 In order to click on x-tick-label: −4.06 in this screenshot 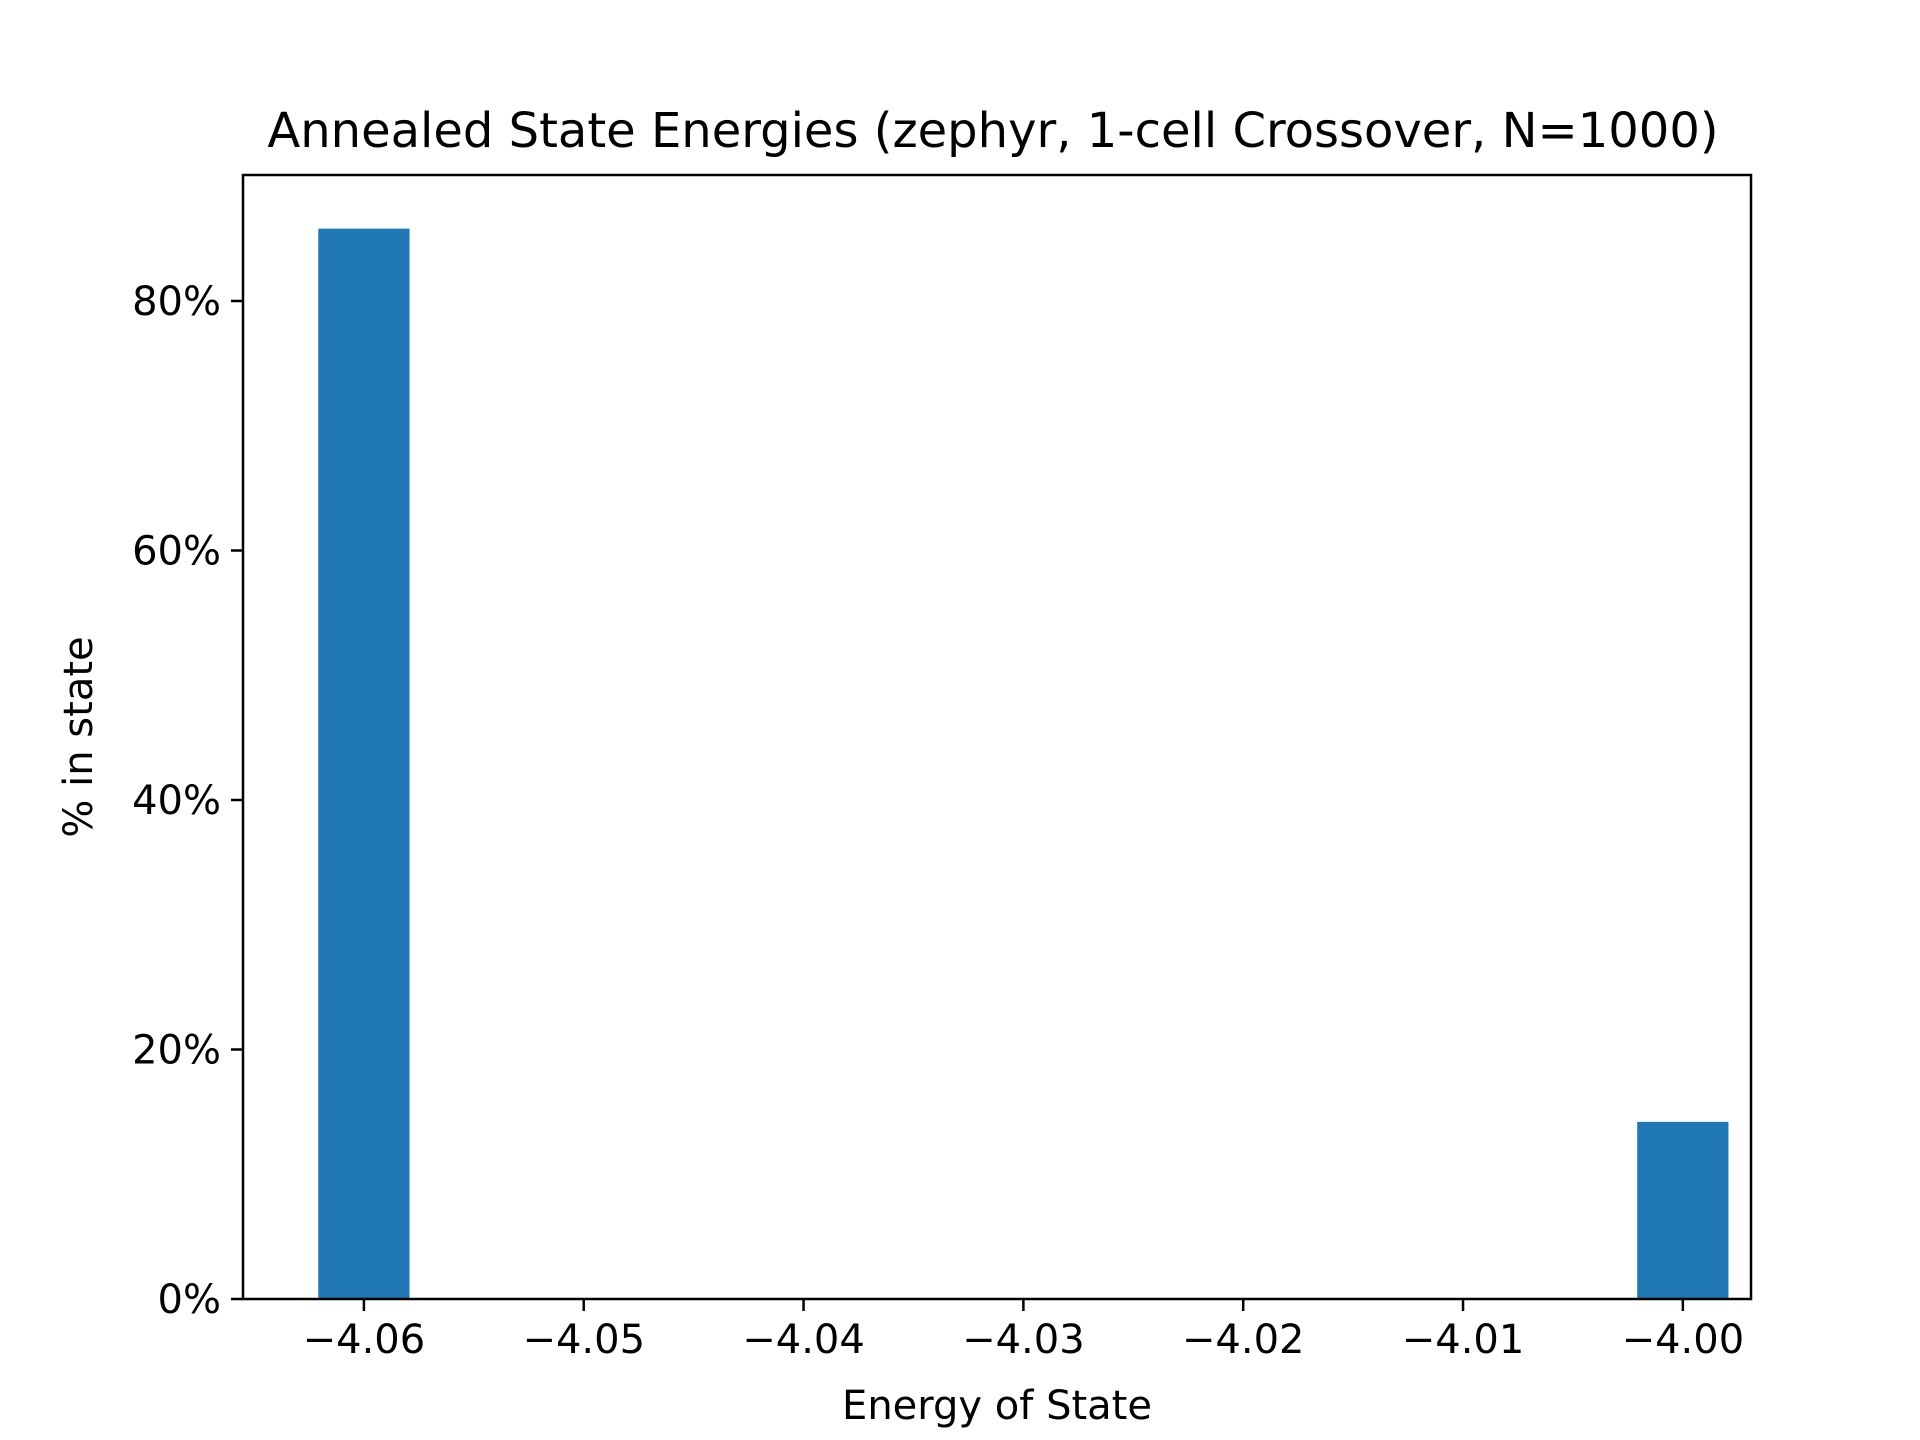, I will do `click(364, 1340)`.